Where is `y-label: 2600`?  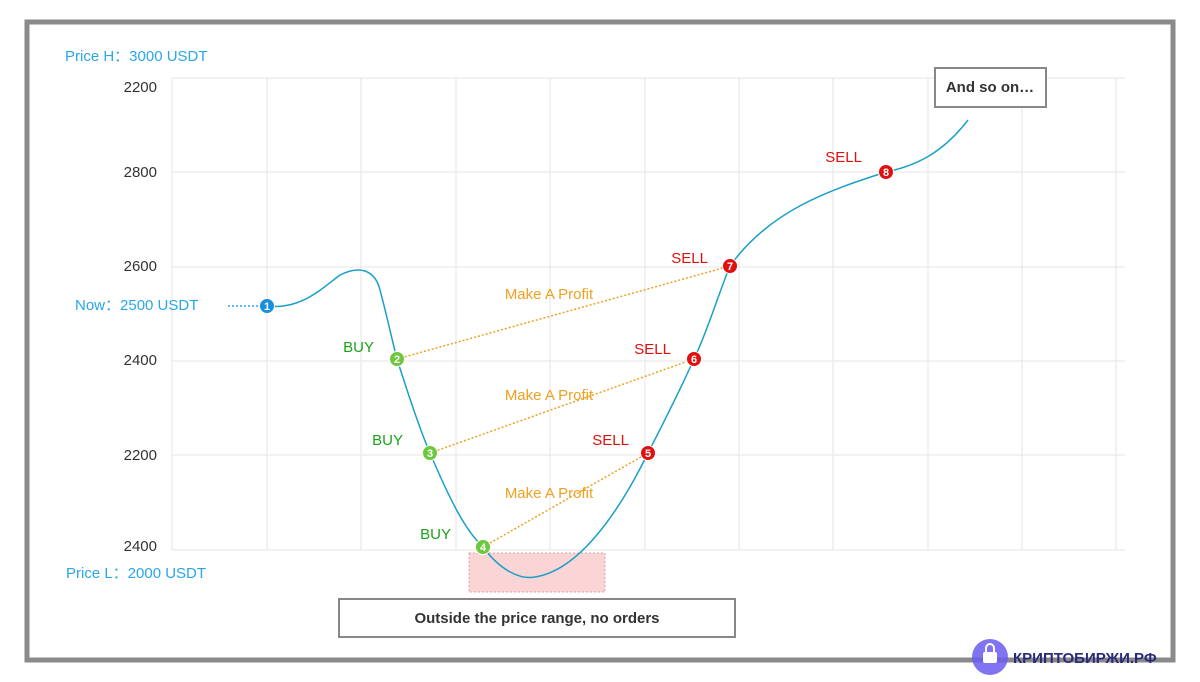 y-label: 2600 is located at coordinates (140, 266).